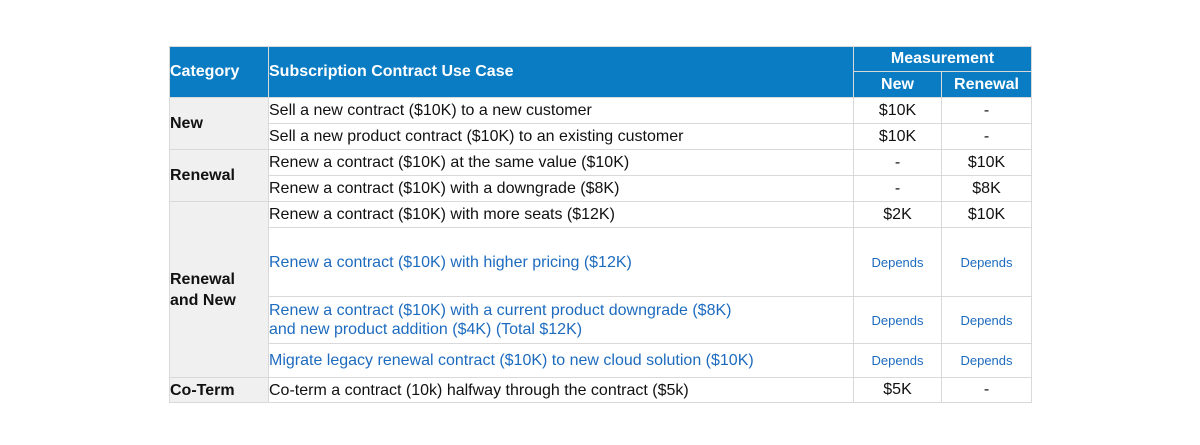 This screenshot has height=445, width=1200. Describe the element at coordinates (986, 188) in the screenshot. I see `renewal-value: $8K` at that location.